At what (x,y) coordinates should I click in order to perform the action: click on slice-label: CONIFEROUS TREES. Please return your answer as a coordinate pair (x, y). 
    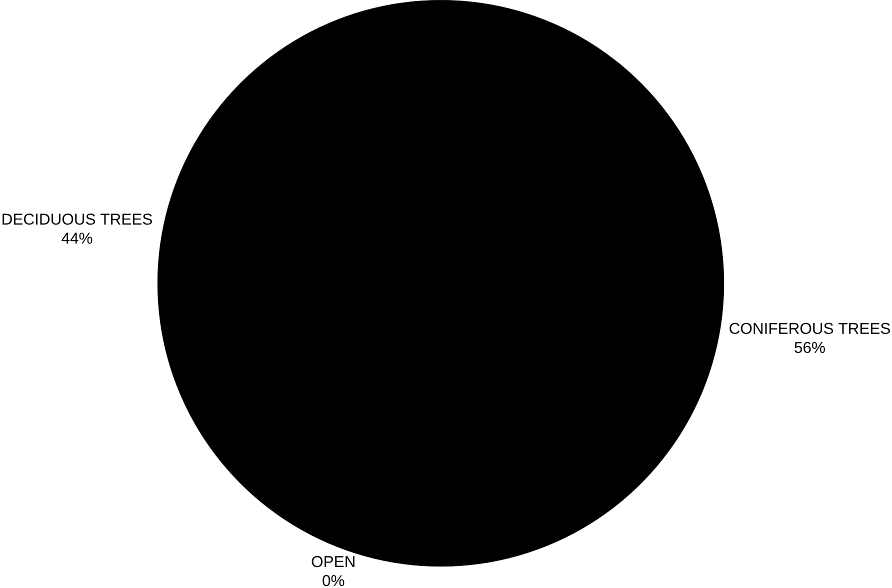
    Looking at the image, I should click on (810, 328).